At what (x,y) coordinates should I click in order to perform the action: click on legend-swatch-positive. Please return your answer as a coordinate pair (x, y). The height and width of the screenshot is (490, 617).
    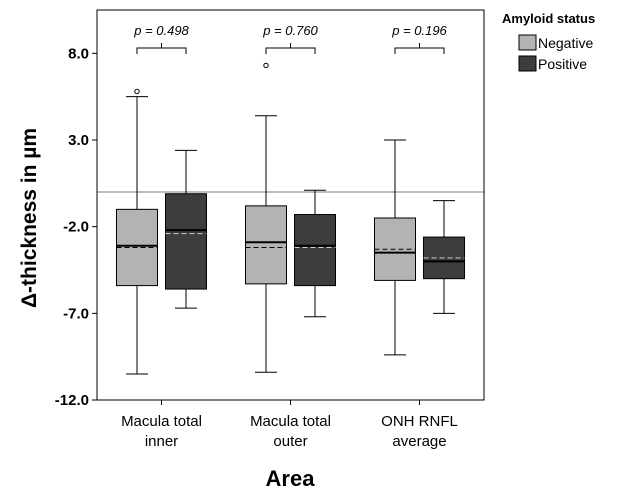
    Looking at the image, I should click on (527, 63).